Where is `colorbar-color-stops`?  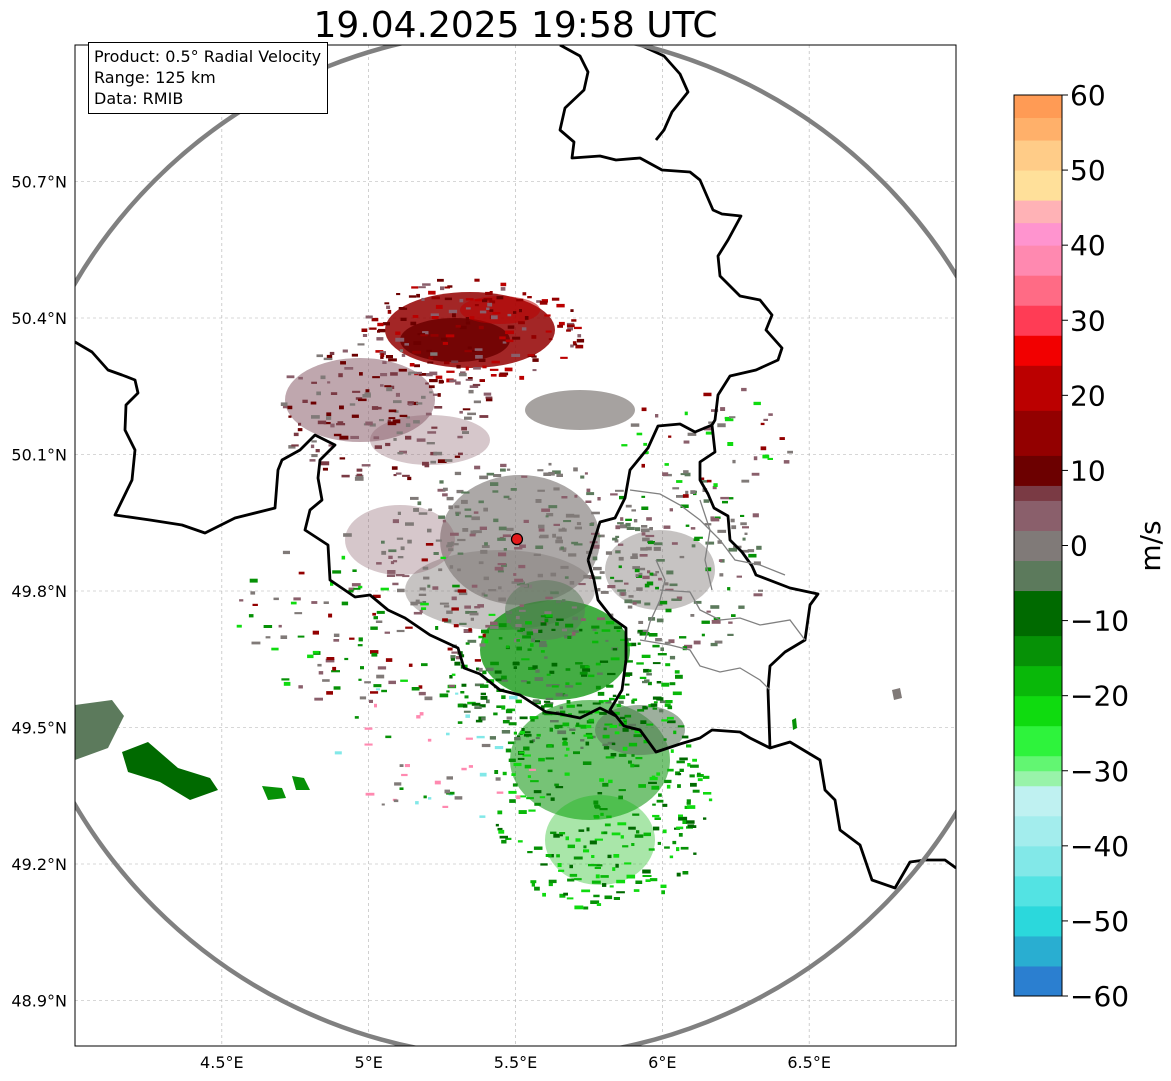
colorbar-color-stops is located at coordinates (1038, 546).